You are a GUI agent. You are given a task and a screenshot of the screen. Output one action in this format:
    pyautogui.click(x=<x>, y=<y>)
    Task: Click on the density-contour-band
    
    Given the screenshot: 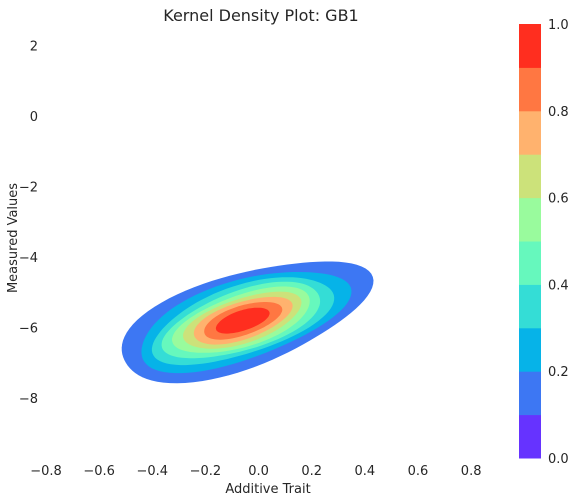 What is the action you would take?
    pyautogui.click(x=242, y=320)
    